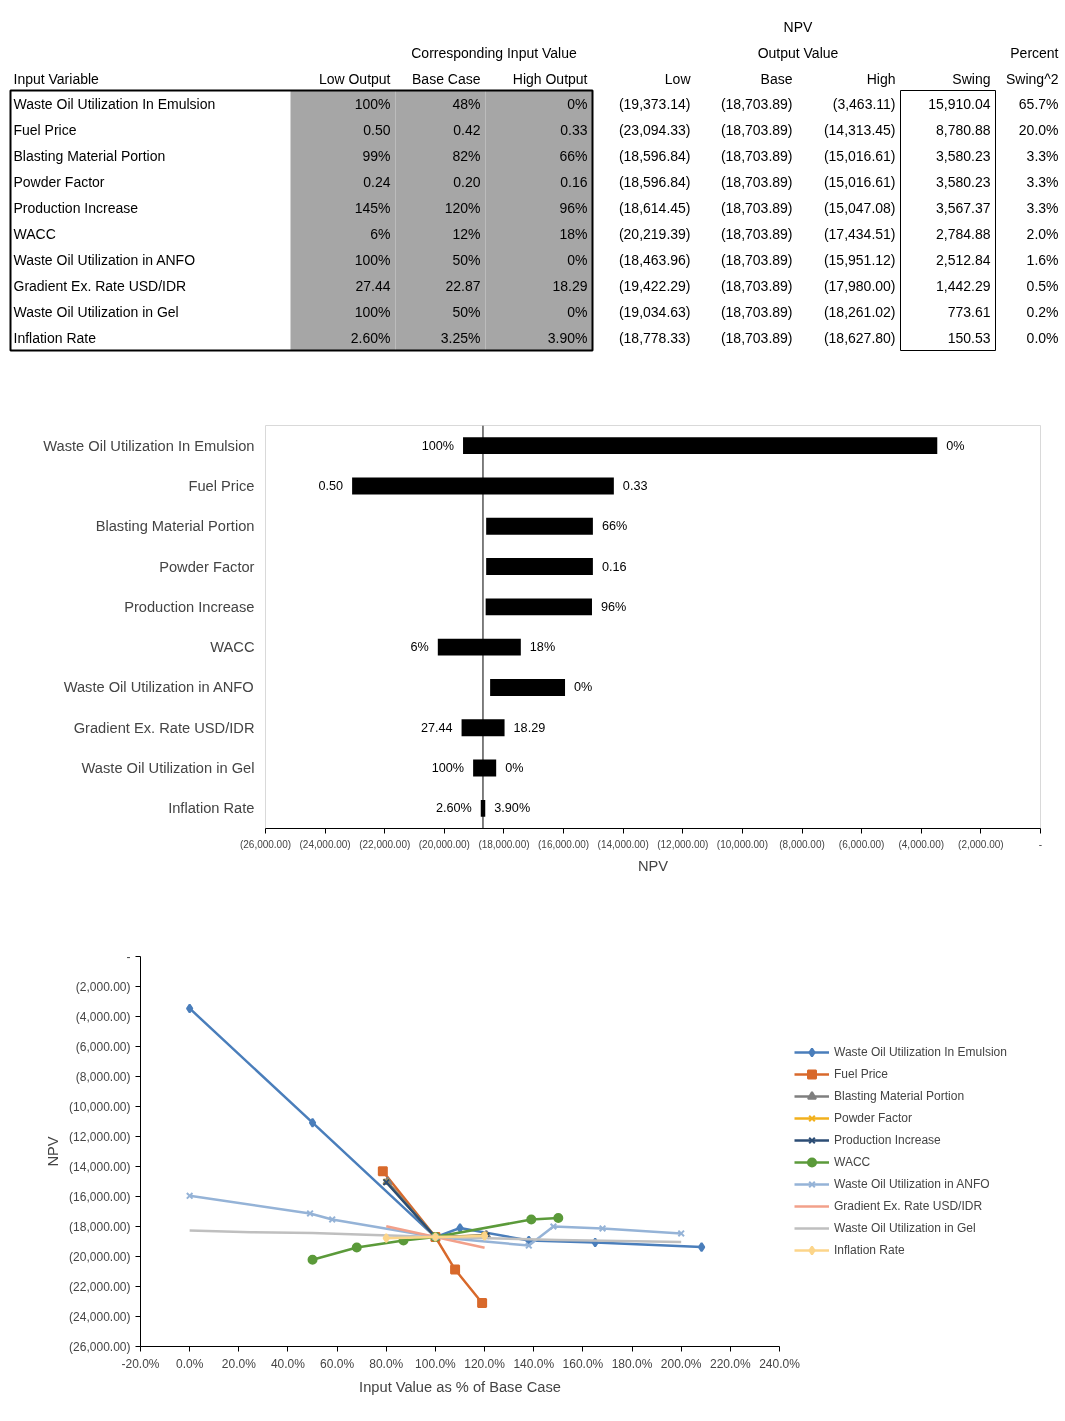 The height and width of the screenshot is (1421, 1065). Describe the element at coordinates (632, 1363) in the screenshot. I see `x-tick-label: 180.0%` at that location.